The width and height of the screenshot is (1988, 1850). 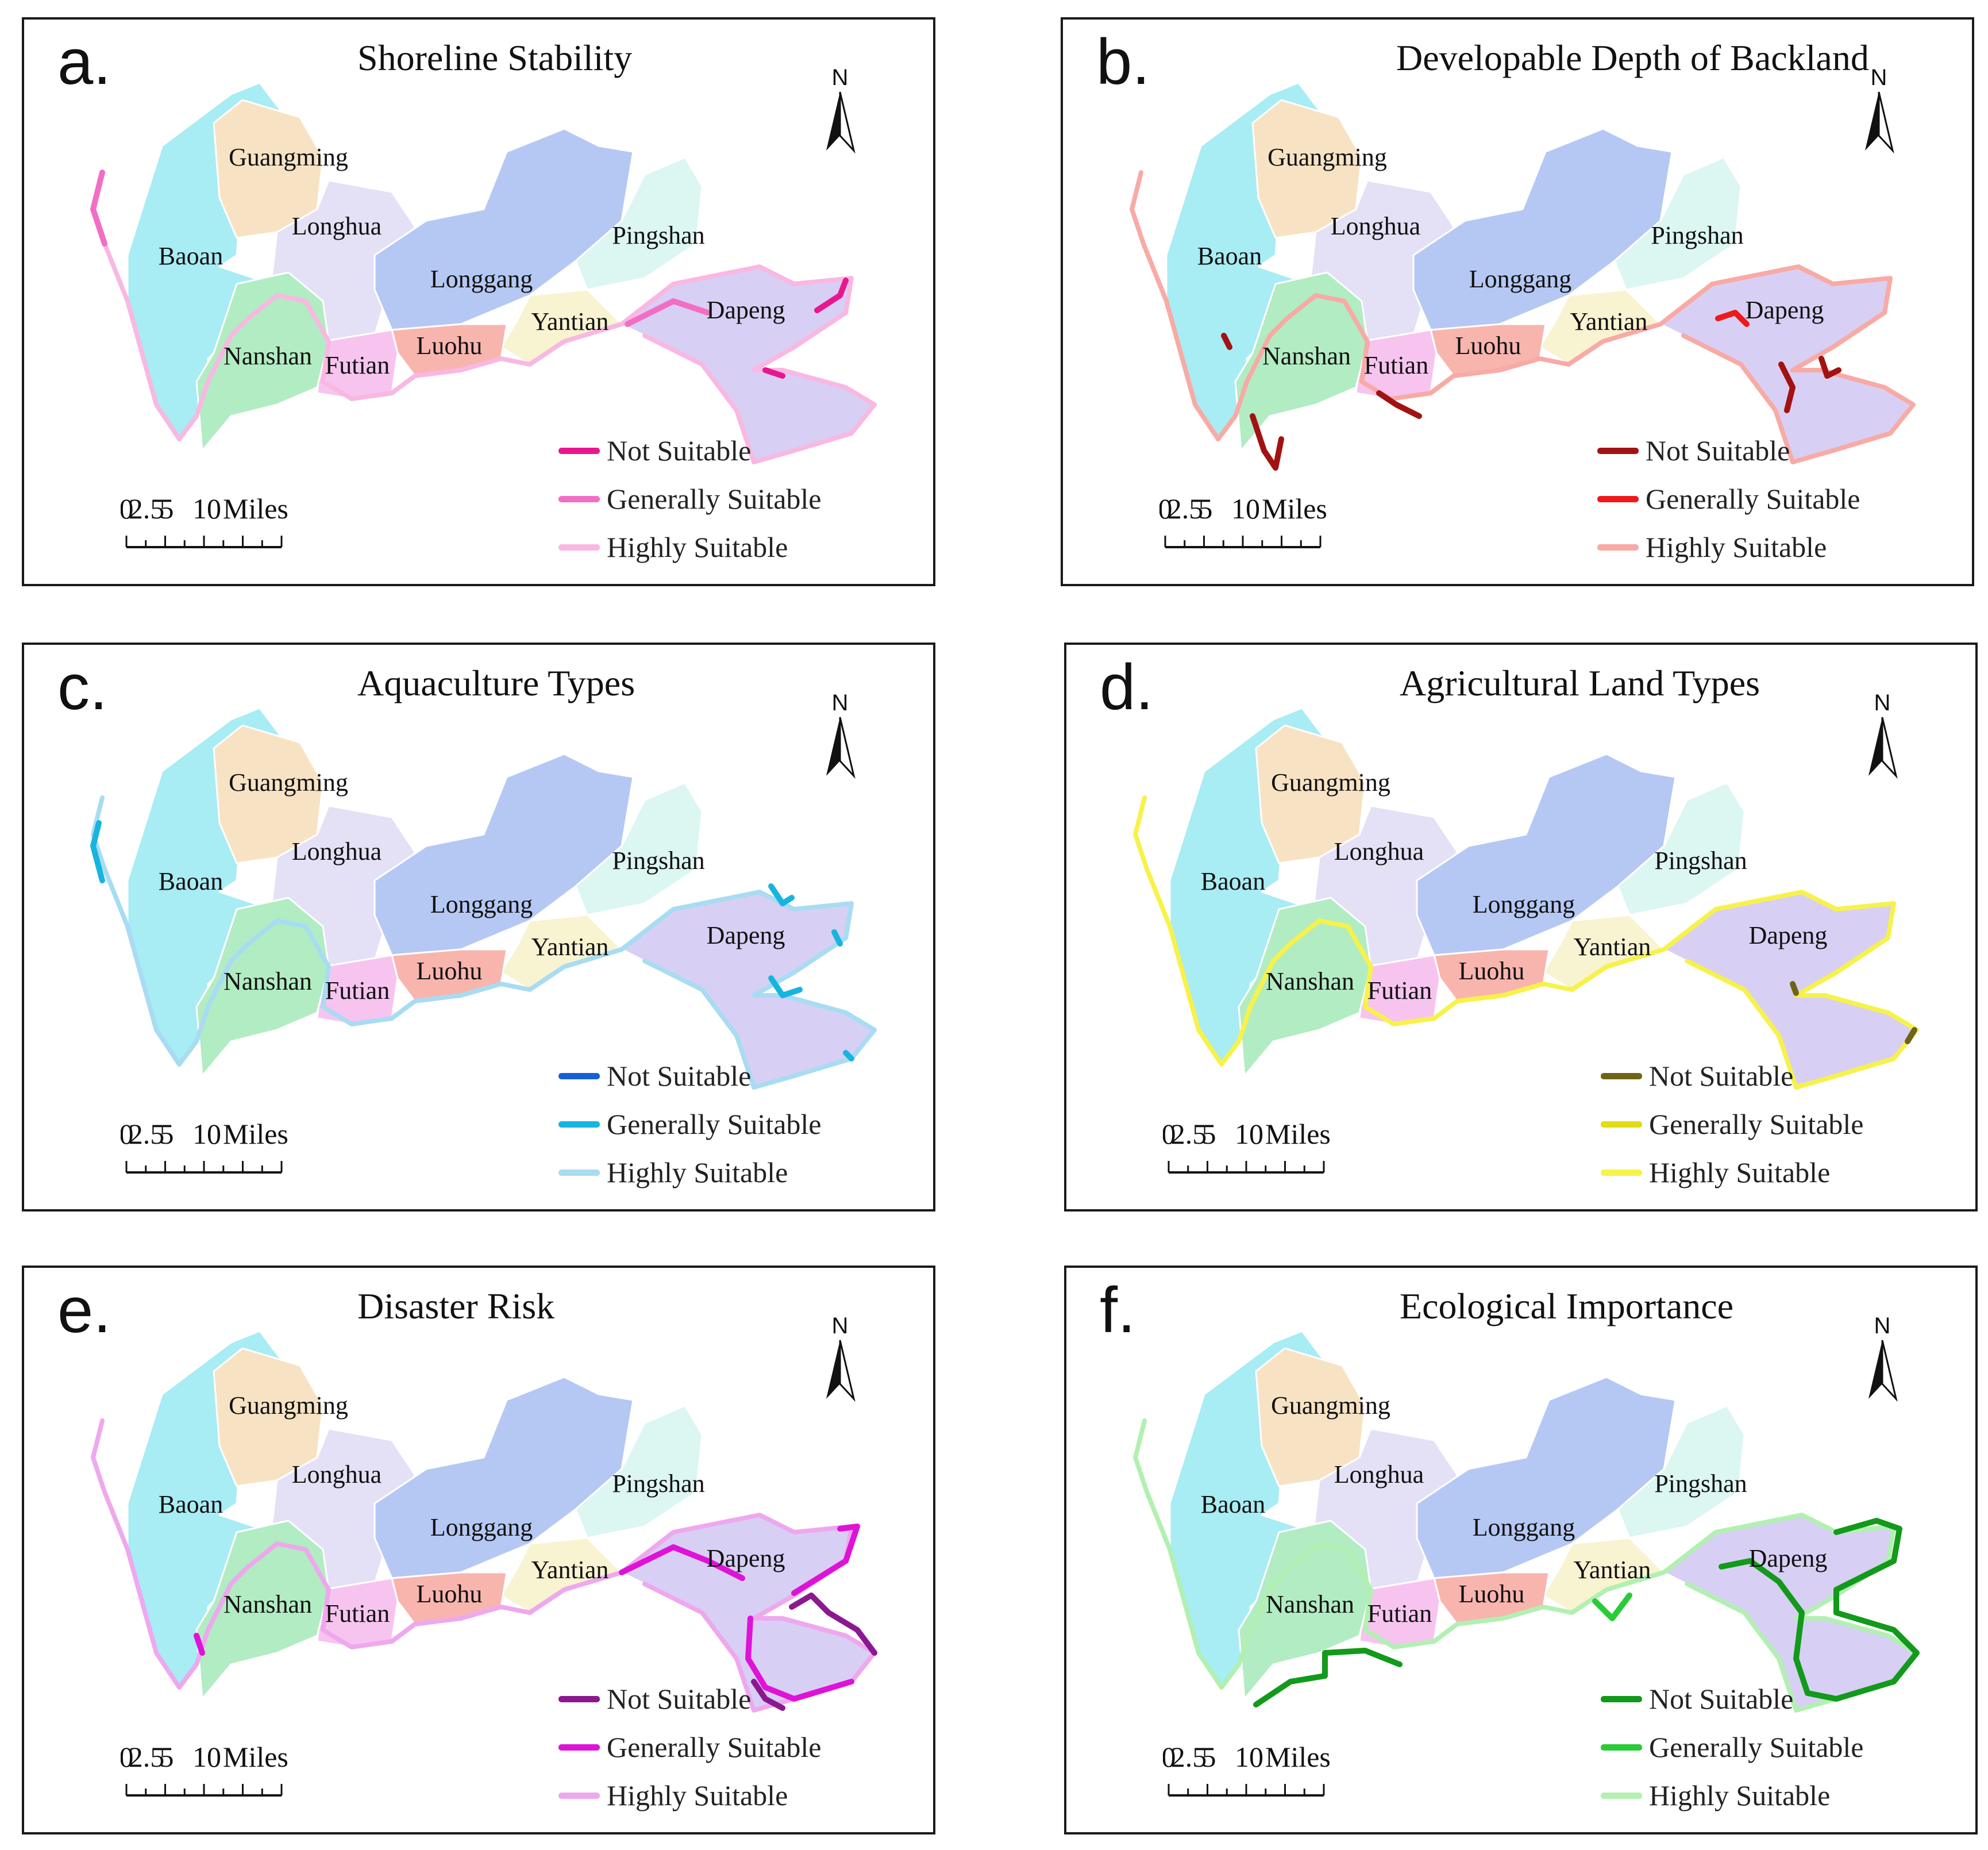 I want to click on panel-letter: b., so click(x=1123, y=62).